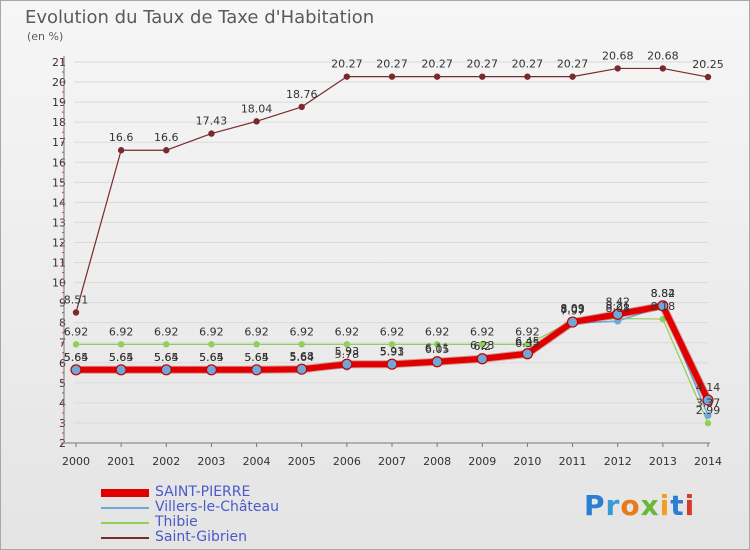 The width and height of the screenshot is (750, 550). What do you see at coordinates (121, 461) in the screenshot?
I see `x-tick-label: 2001` at bounding box center [121, 461].